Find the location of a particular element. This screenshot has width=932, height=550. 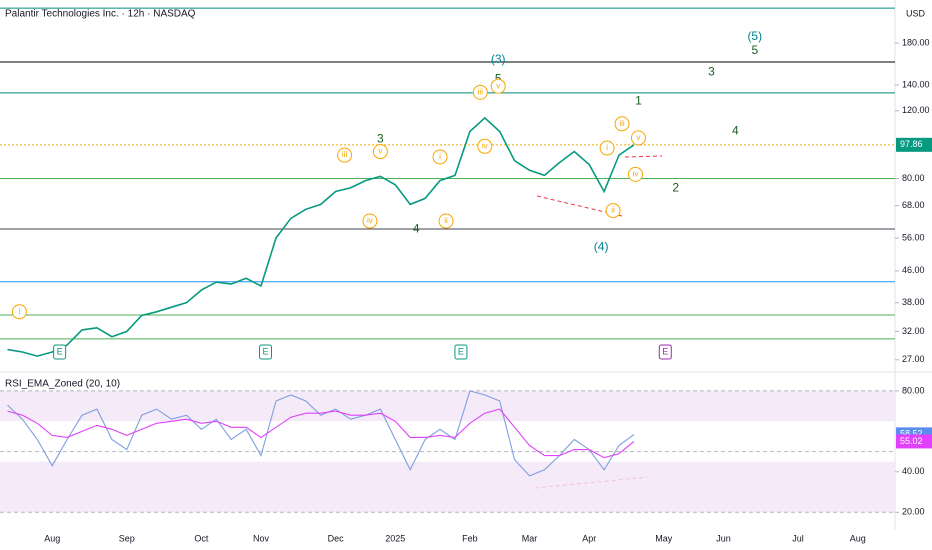

x-tick-label: Feb is located at coordinates (470, 538).